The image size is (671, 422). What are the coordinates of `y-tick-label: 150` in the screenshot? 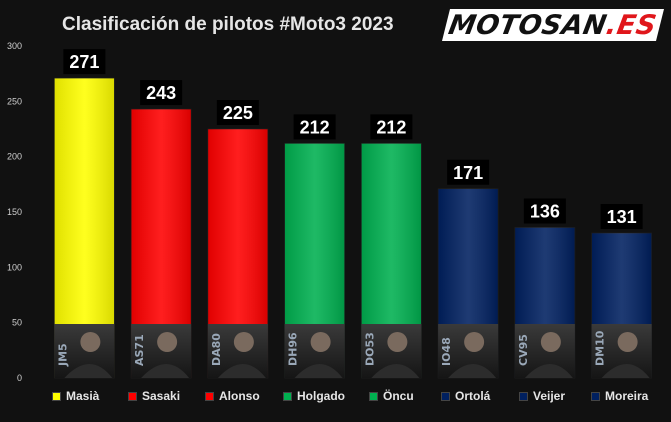 It's located at (14, 212).